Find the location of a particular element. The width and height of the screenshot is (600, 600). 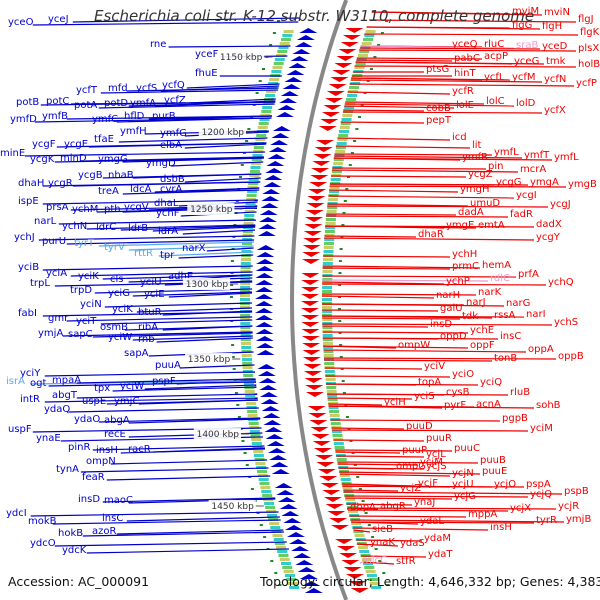

gene-label: fhuE is located at coordinates (206, 73).